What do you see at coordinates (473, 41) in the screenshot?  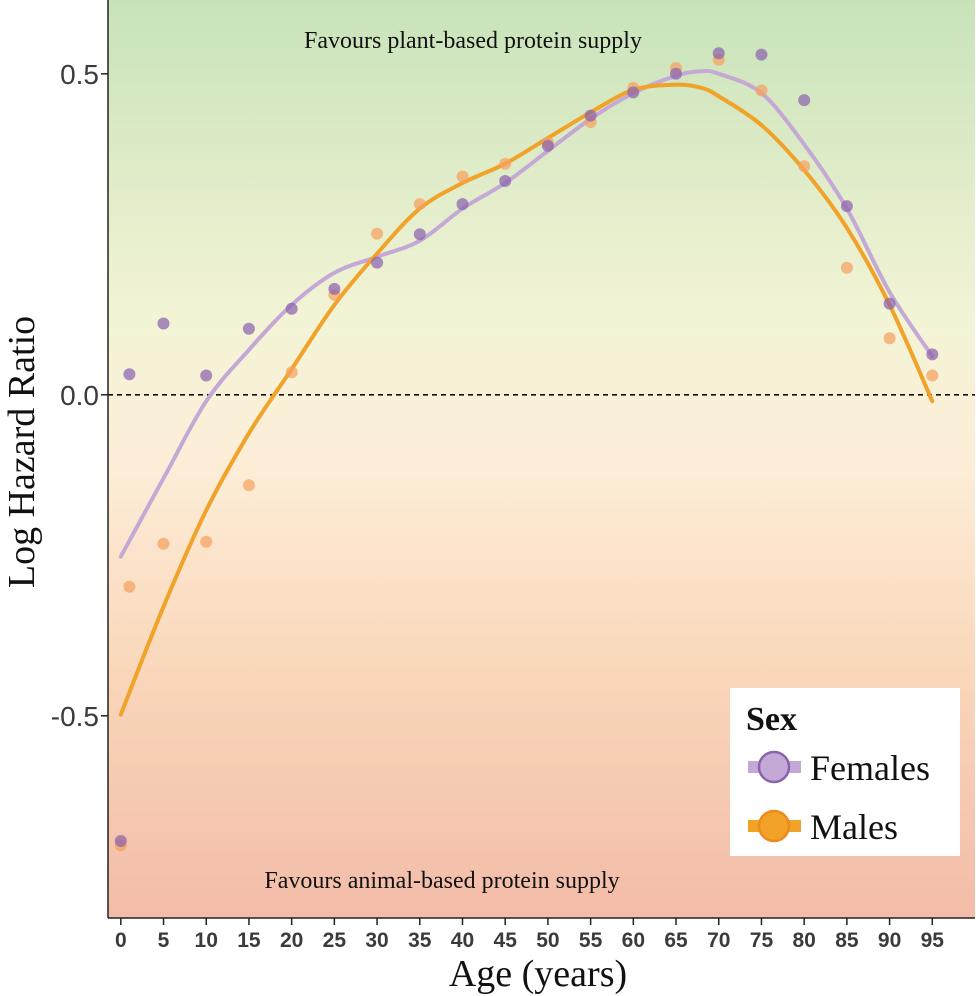 I see `top-annotation: Favours plant-based protein supply` at bounding box center [473, 41].